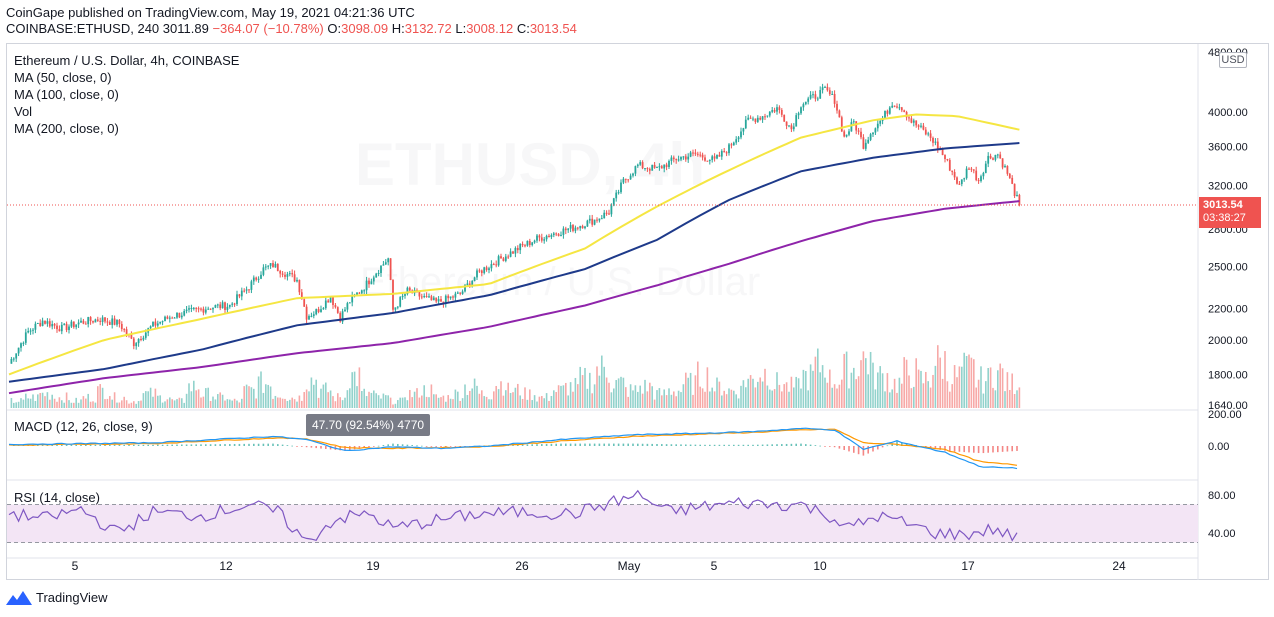  What do you see at coordinates (83, 28) in the screenshot?
I see `symbol: COINBASE:ETHUSD, 240` at bounding box center [83, 28].